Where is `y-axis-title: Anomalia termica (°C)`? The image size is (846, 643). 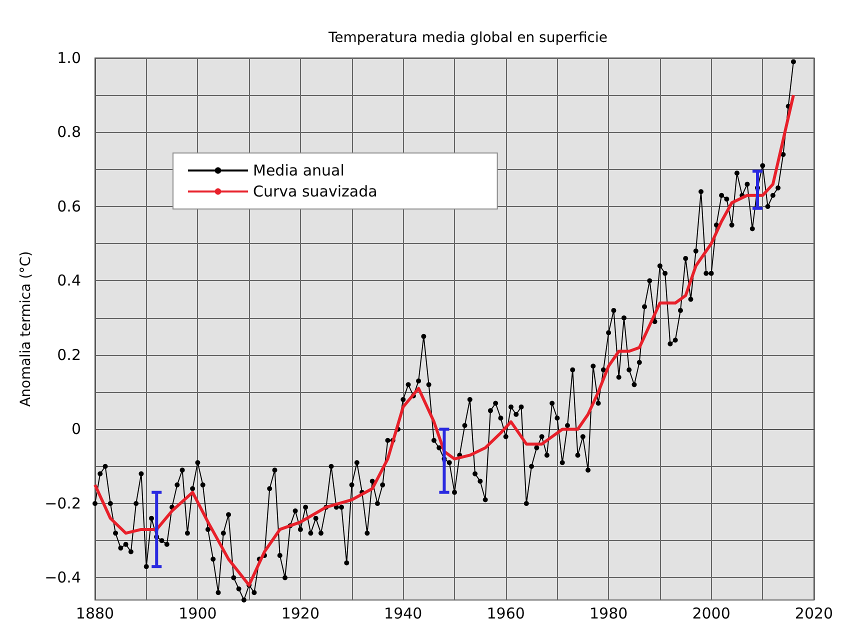 y-axis-title: Anomalia termica (°C) is located at coordinates (26, 329).